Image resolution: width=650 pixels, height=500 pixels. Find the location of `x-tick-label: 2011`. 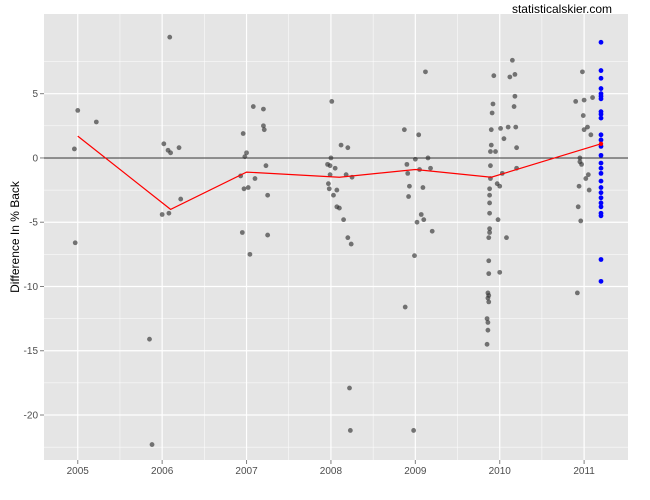

x-tick-label: 2011 is located at coordinates (584, 471).